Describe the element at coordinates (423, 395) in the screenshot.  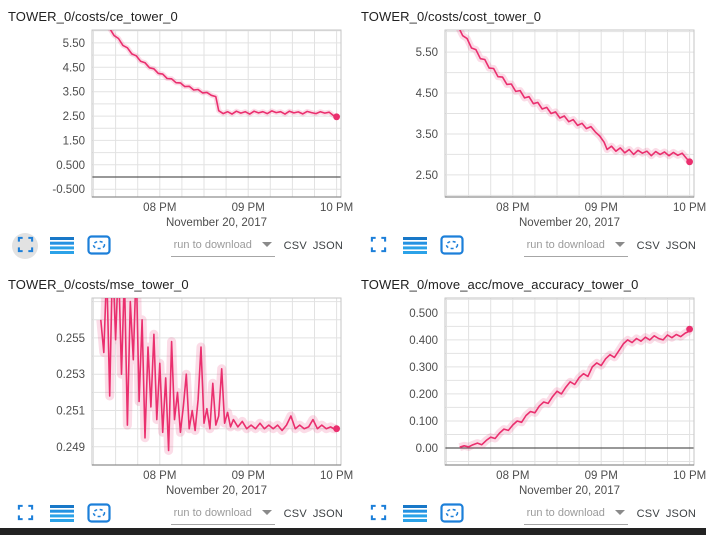
I see `svg-text: 0.200` at that location.